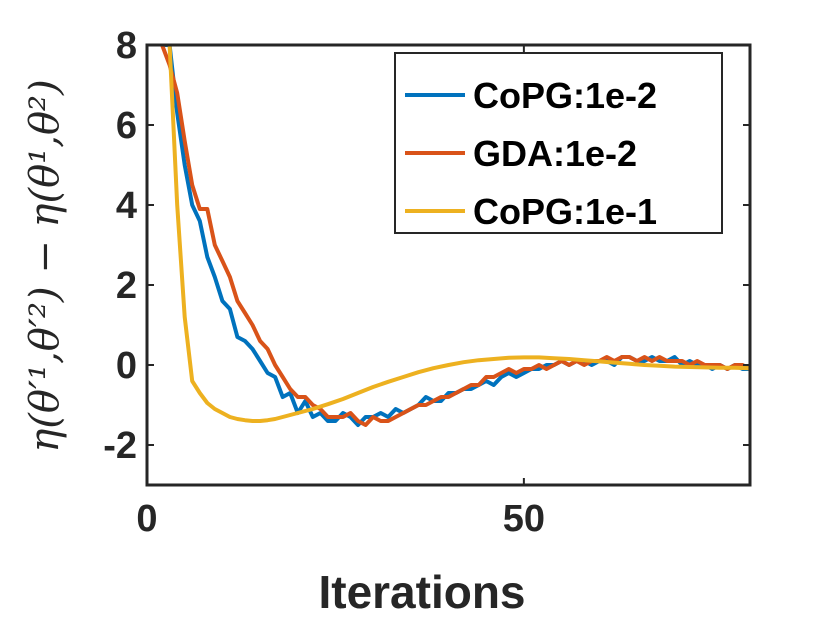 The width and height of the screenshot is (830, 623). What do you see at coordinates (120, 446) in the screenshot?
I see `y-tick-label: -2` at bounding box center [120, 446].